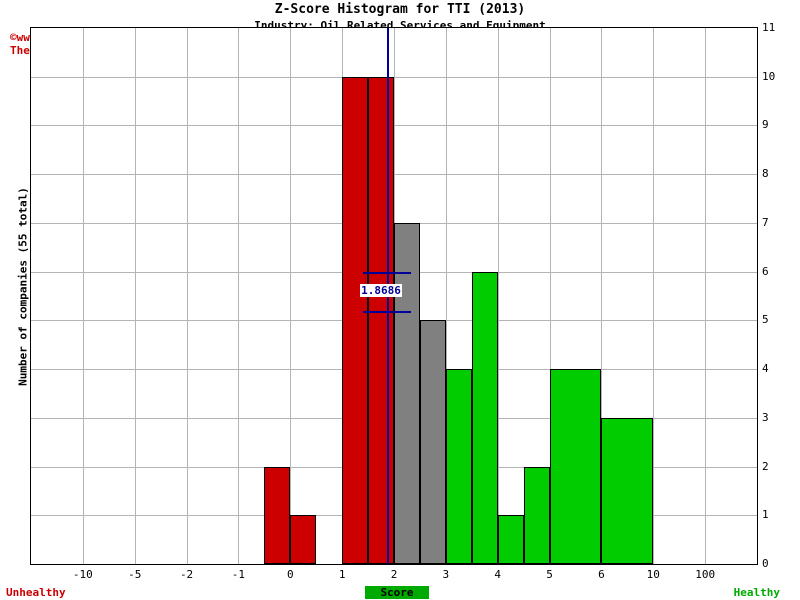  I want to click on y-tick-label: 5, so click(765, 320).